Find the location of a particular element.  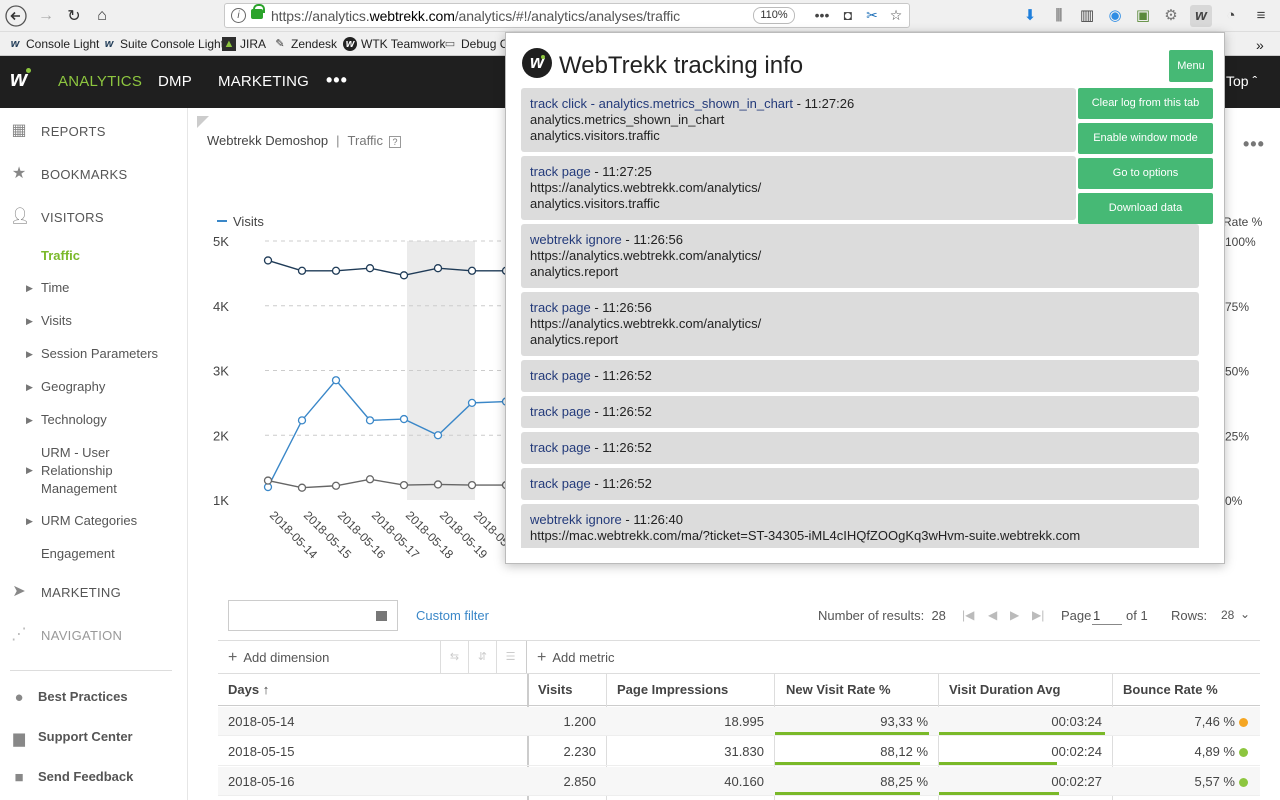

new-visit-rate-bar is located at coordinates (852, 733).